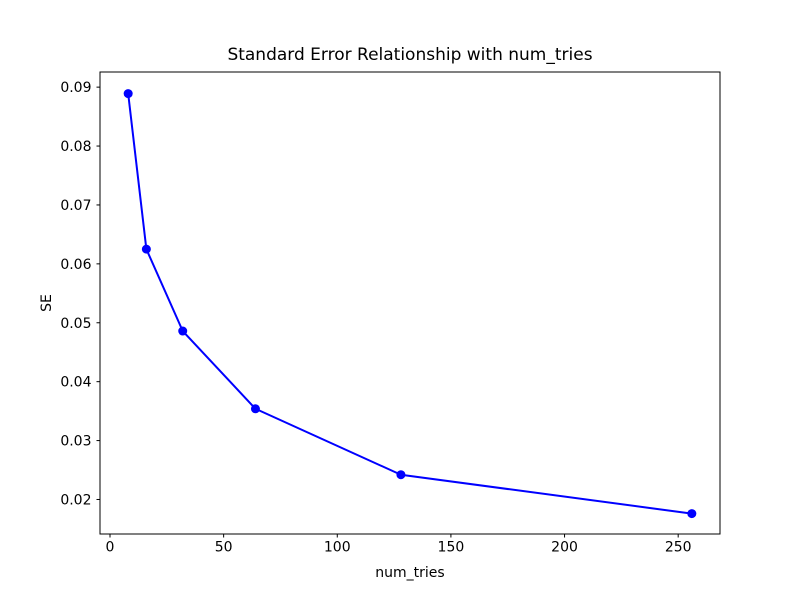 The width and height of the screenshot is (800, 600). I want to click on y-tick-label: 0.06, so click(75, 265).